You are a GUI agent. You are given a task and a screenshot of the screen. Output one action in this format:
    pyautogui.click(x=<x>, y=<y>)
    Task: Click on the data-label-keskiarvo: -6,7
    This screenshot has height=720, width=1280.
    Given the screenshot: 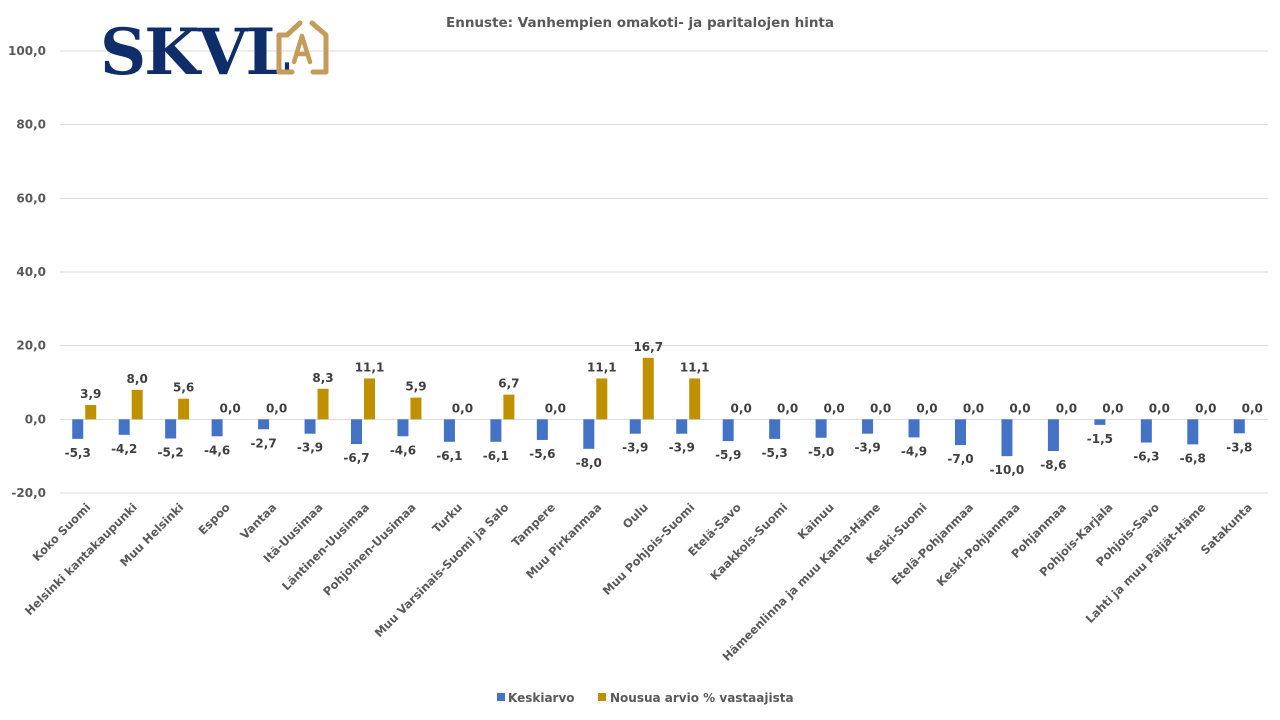 What is the action you would take?
    pyautogui.click(x=356, y=458)
    